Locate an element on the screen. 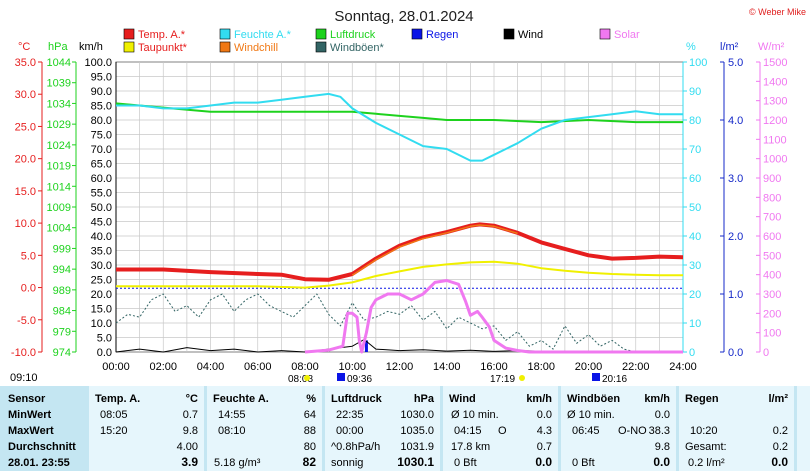  luftdruck-unit: hPa is located at coordinates (423, 399).